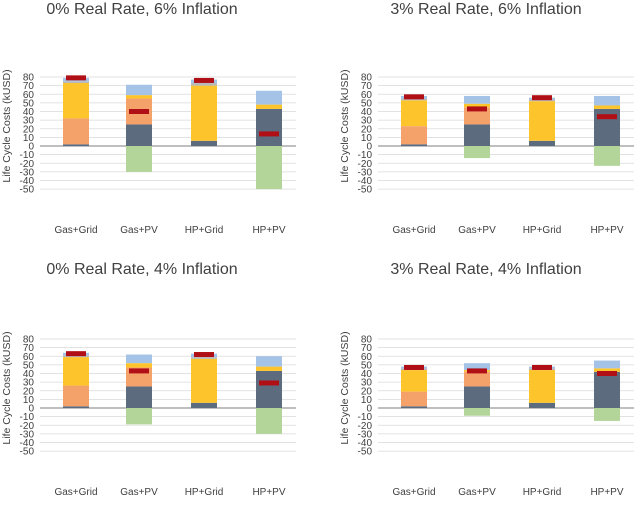 The width and height of the screenshot is (640, 508). What do you see at coordinates (485, 9) in the screenshot?
I see `chart-title: 3% Real Rate, 6% Inflation` at bounding box center [485, 9].